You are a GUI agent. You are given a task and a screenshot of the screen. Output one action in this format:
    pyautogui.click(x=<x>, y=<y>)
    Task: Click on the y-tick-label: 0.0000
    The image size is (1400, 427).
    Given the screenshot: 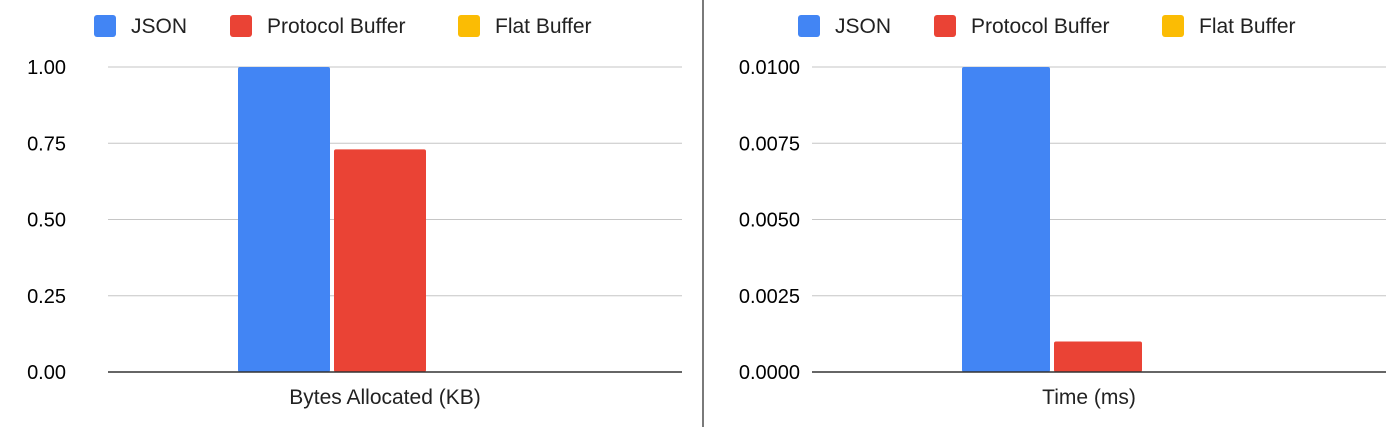 What is the action you would take?
    pyautogui.click(x=769, y=373)
    